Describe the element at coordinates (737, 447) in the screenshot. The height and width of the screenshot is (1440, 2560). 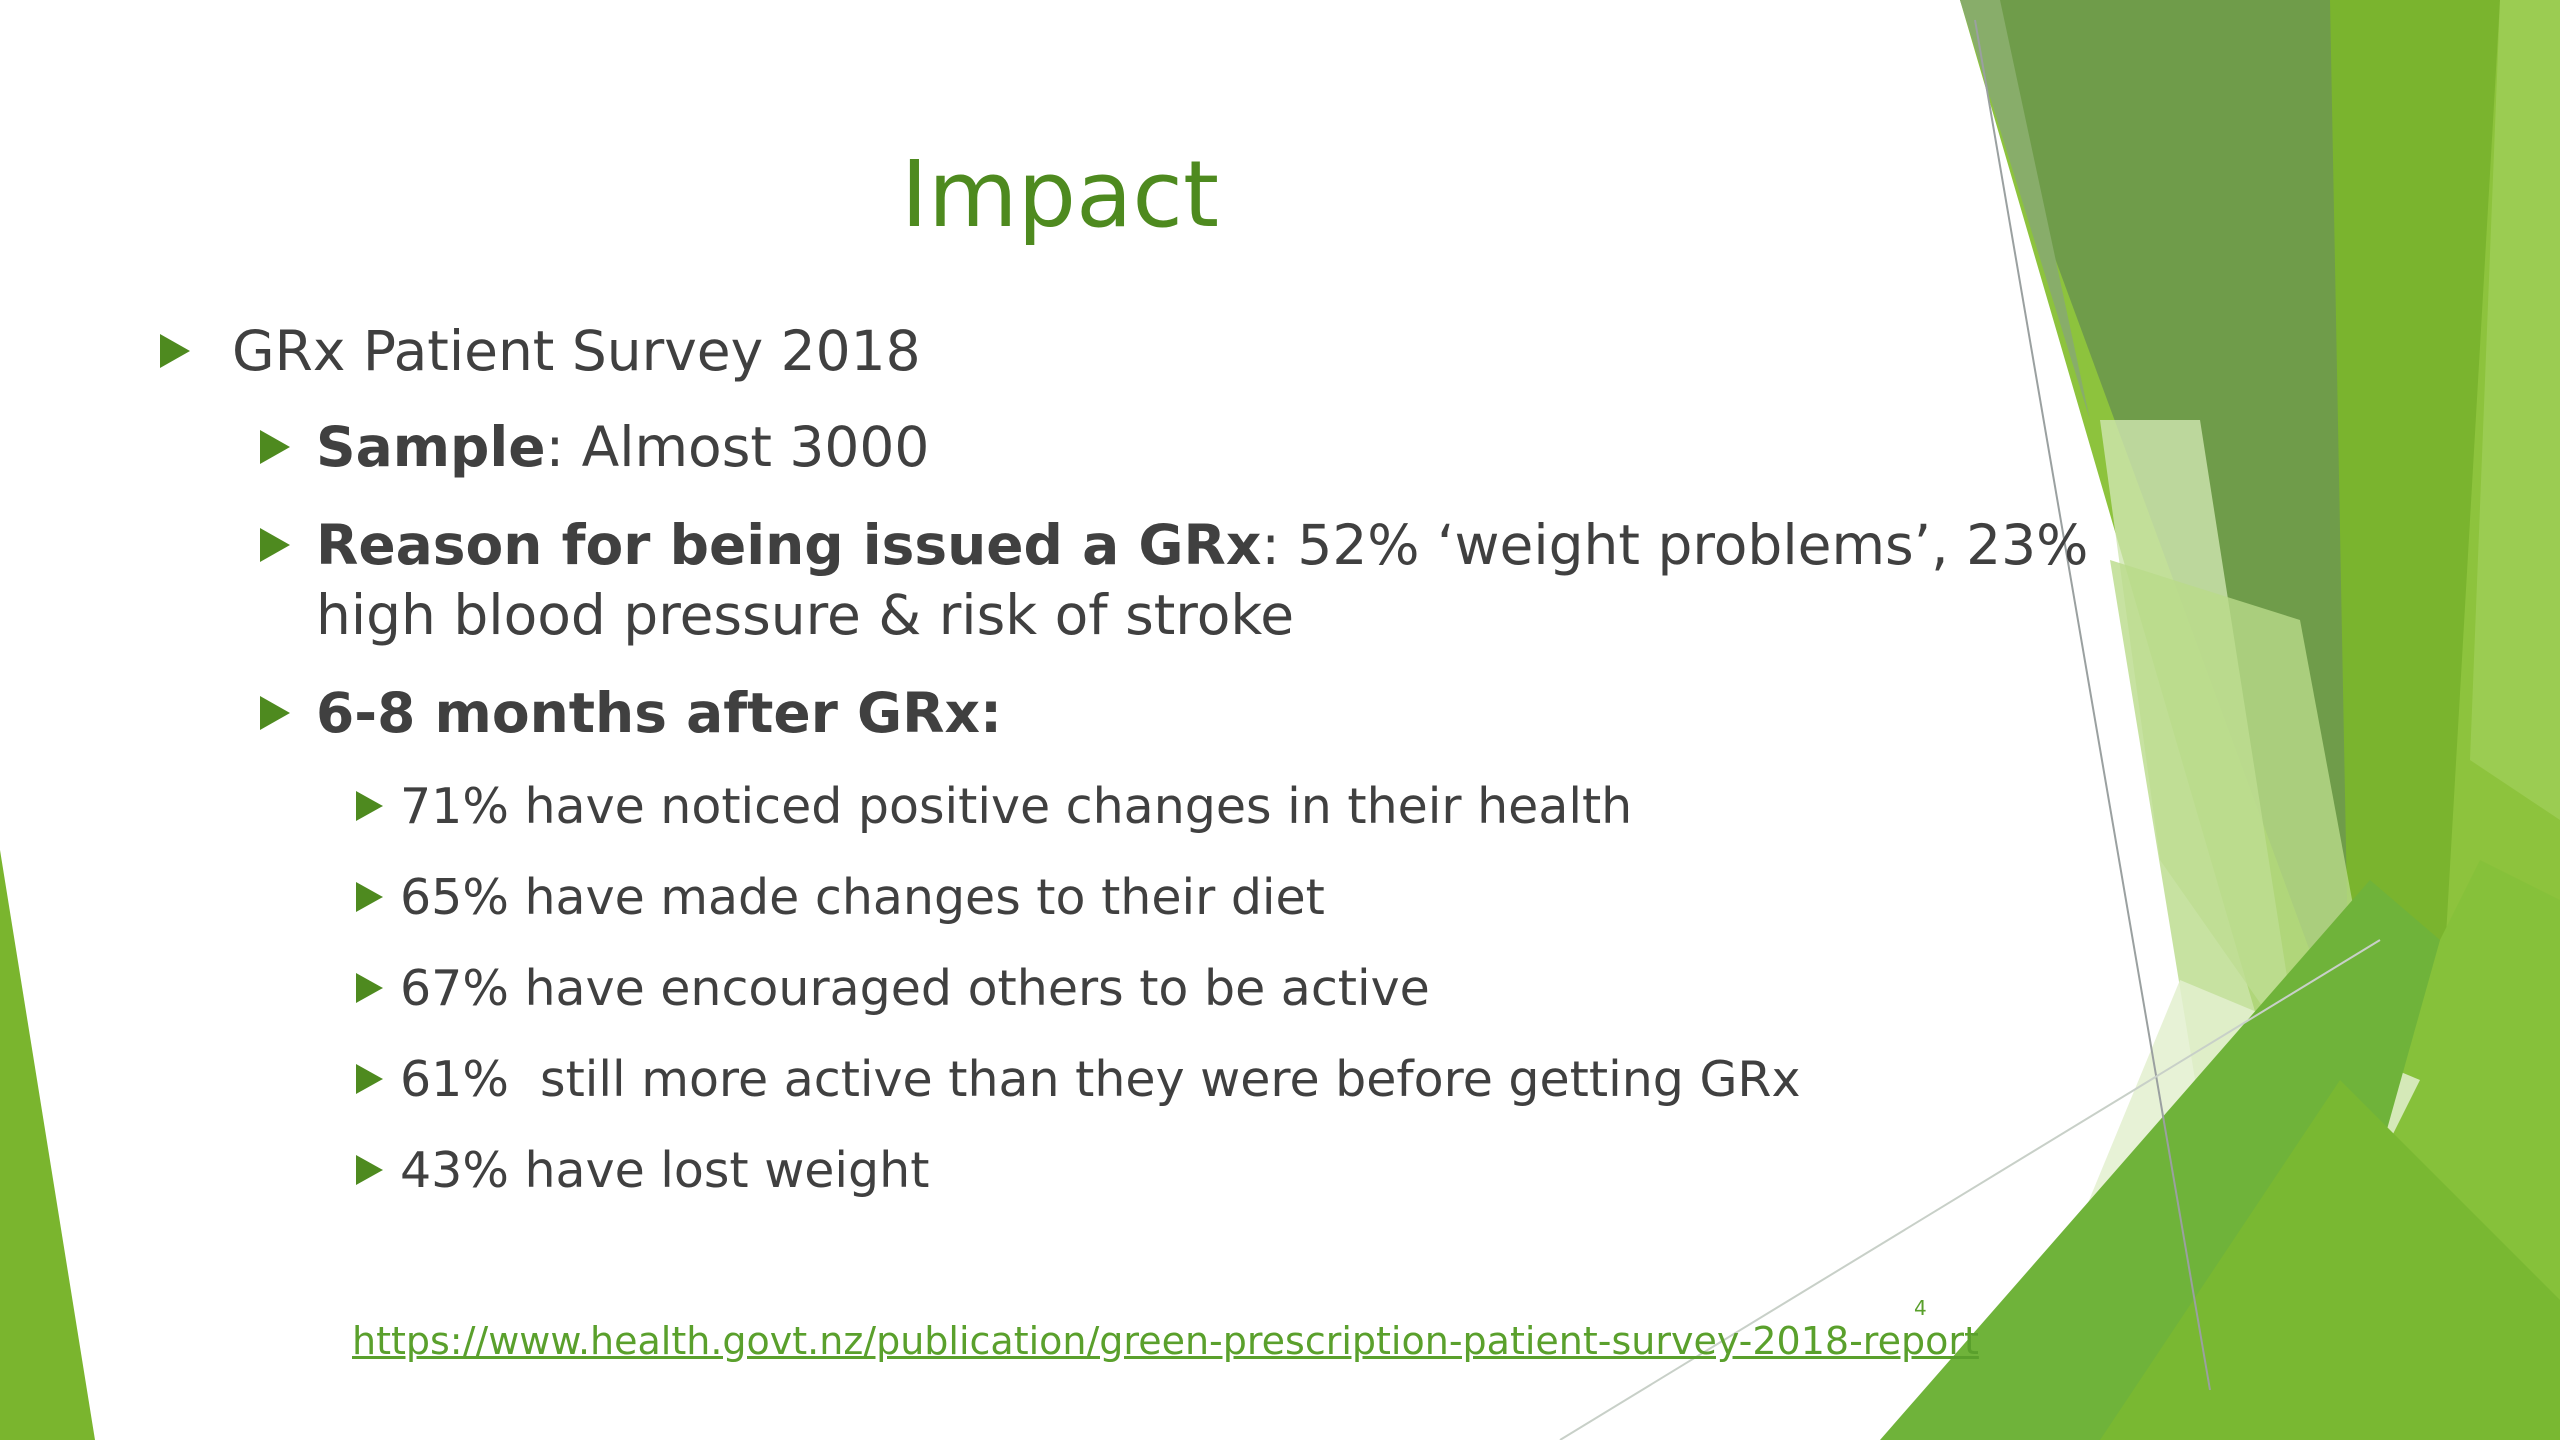
I see `sample-value: : Almost 3000` at that location.